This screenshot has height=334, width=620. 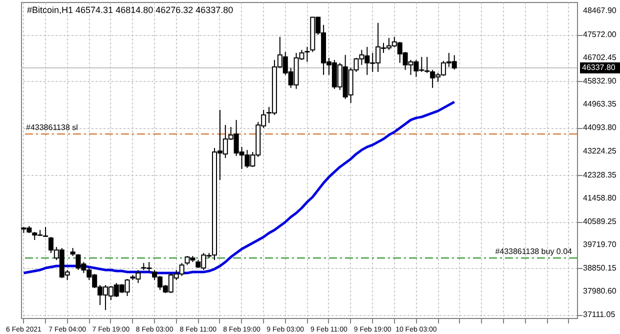 I want to click on ref-line-label: 46337.80, so click(x=599, y=67).